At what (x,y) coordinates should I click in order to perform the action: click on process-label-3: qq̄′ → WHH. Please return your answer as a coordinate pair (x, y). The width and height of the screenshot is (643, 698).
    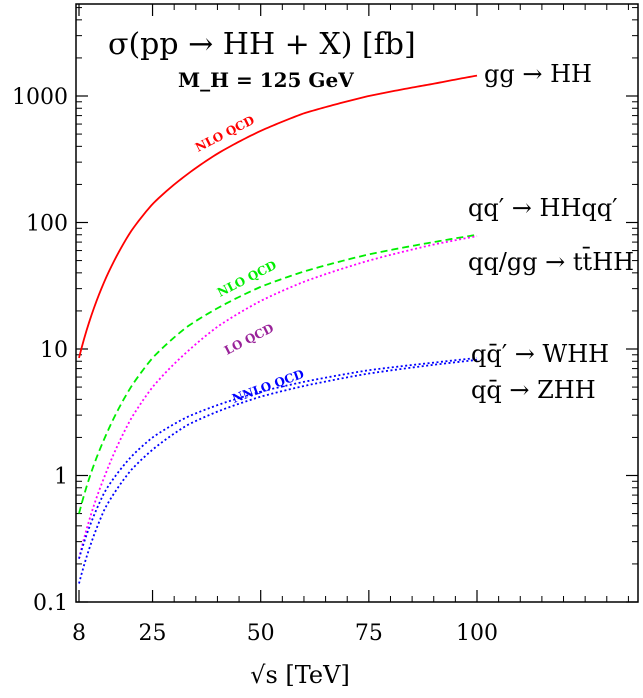
    Looking at the image, I should click on (540, 354).